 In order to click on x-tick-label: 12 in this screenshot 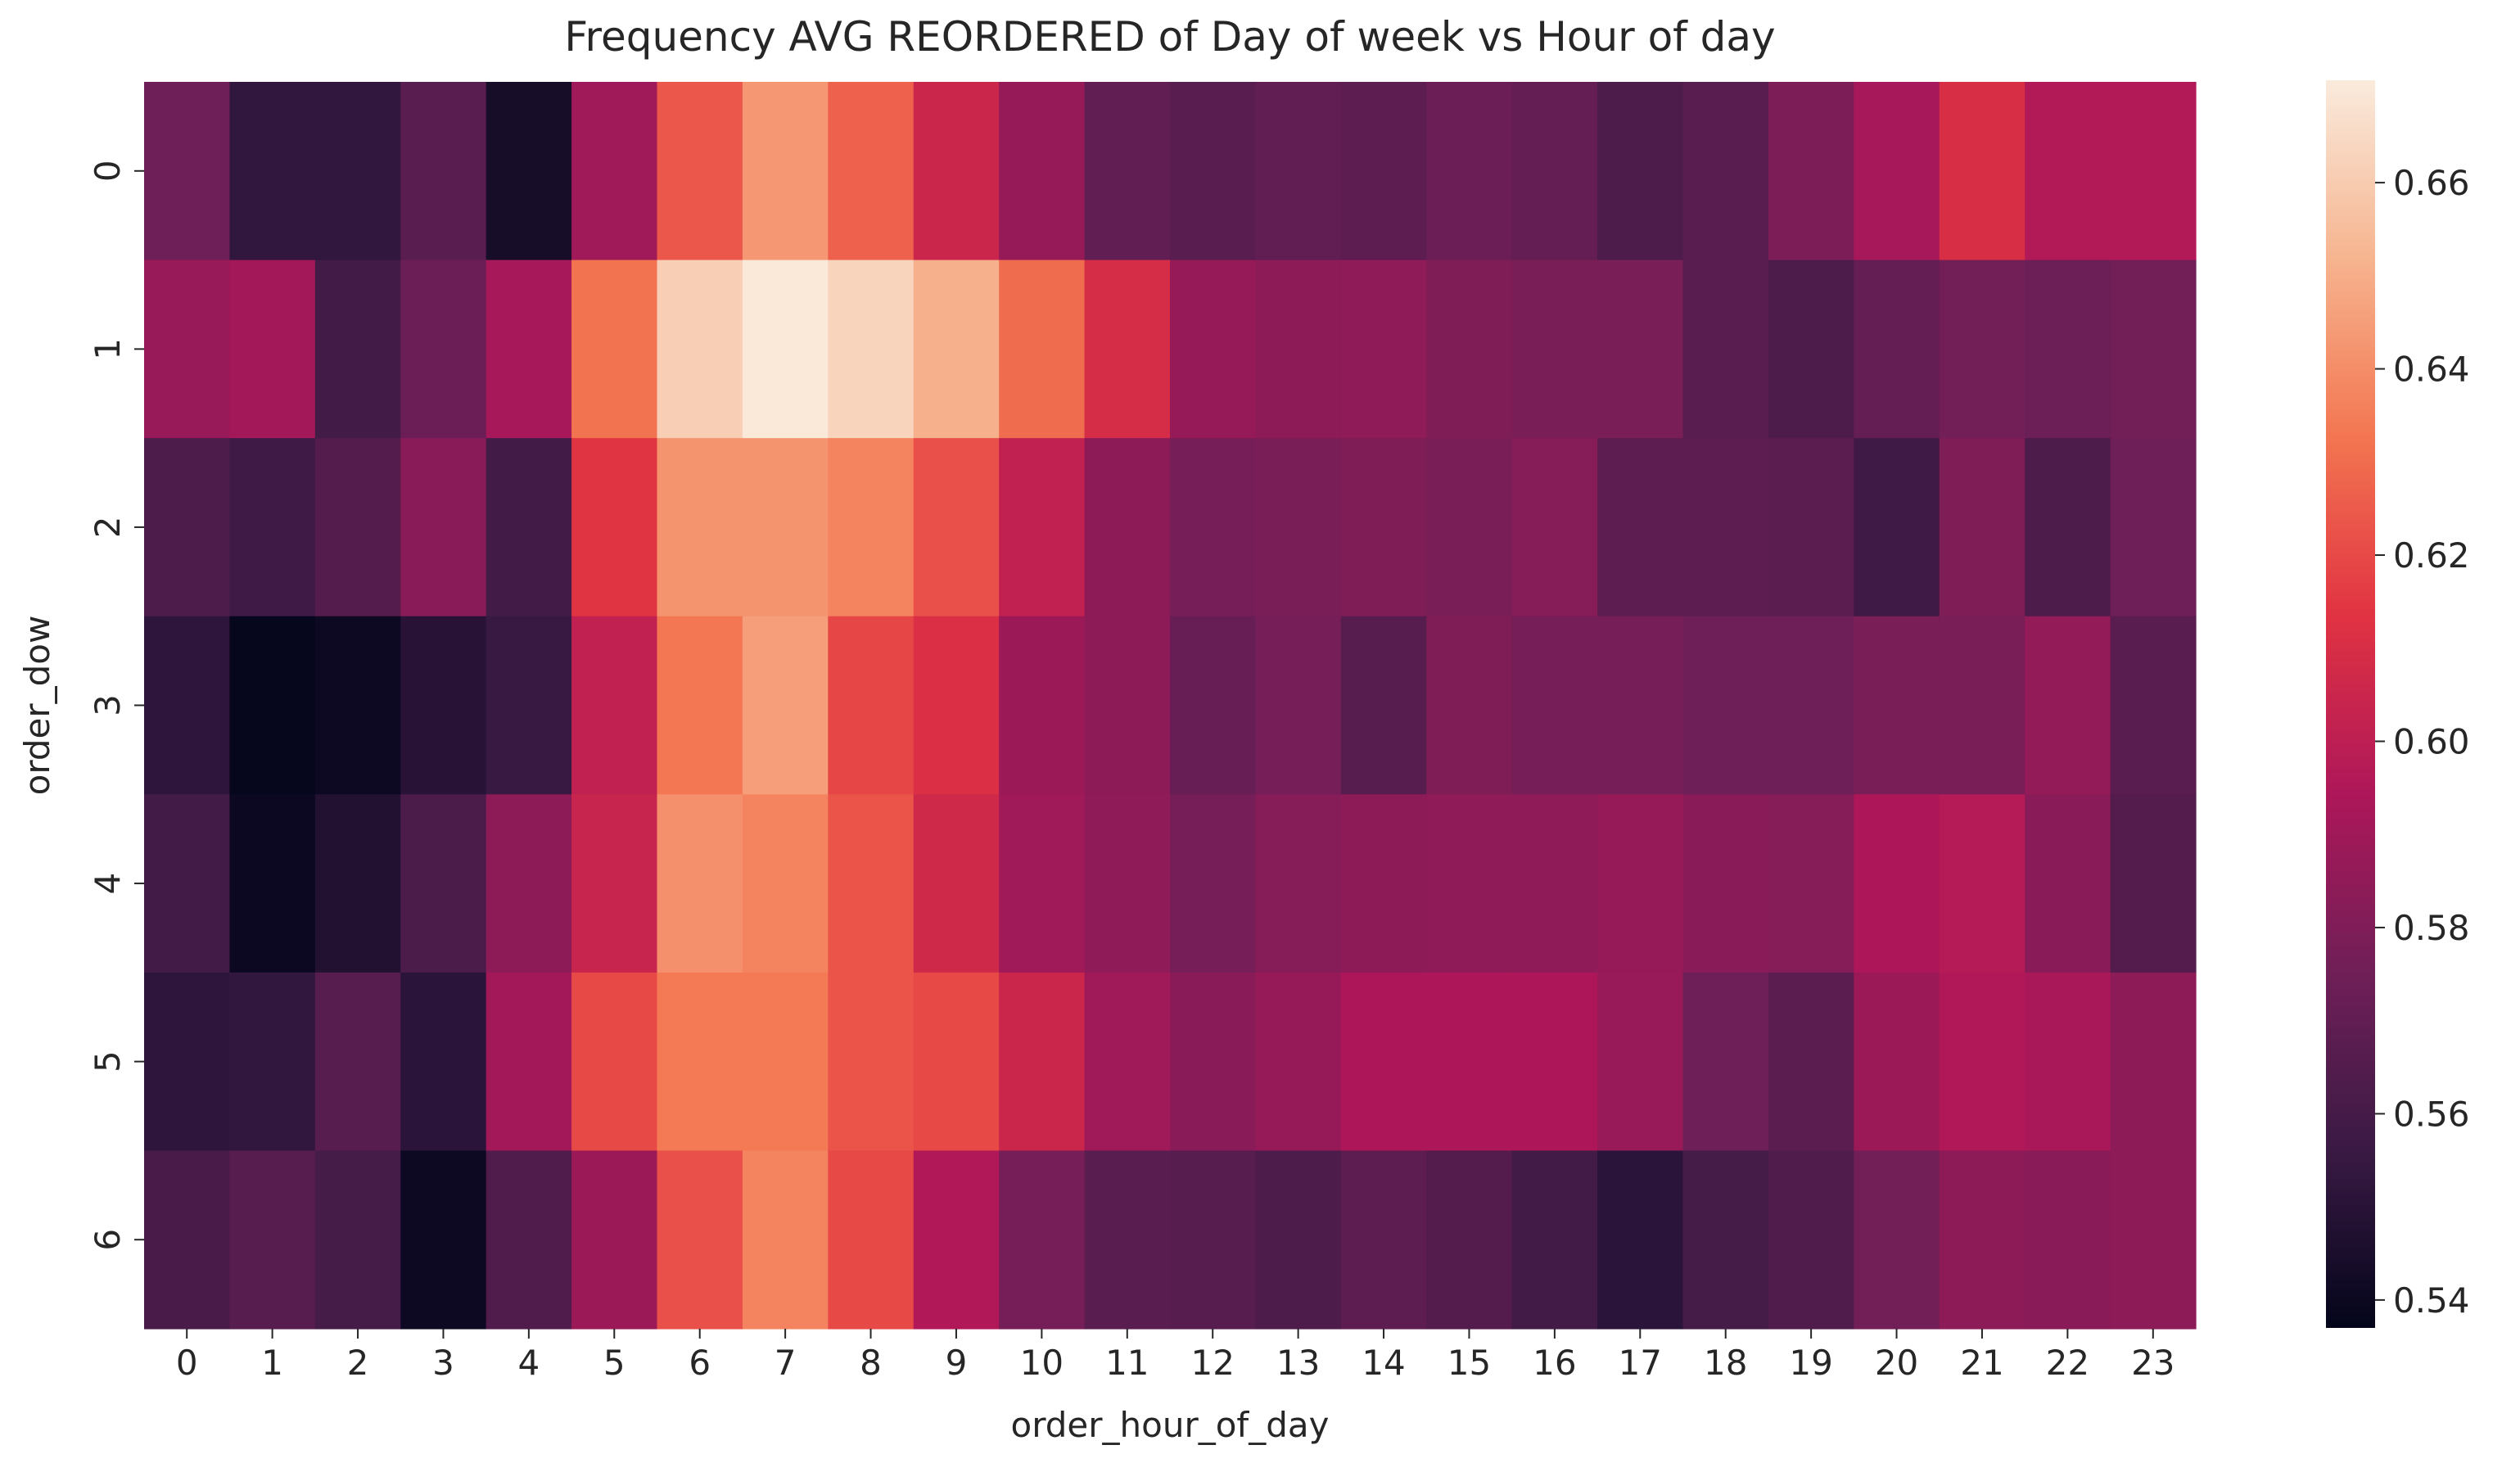, I will do `click(1212, 1363)`.